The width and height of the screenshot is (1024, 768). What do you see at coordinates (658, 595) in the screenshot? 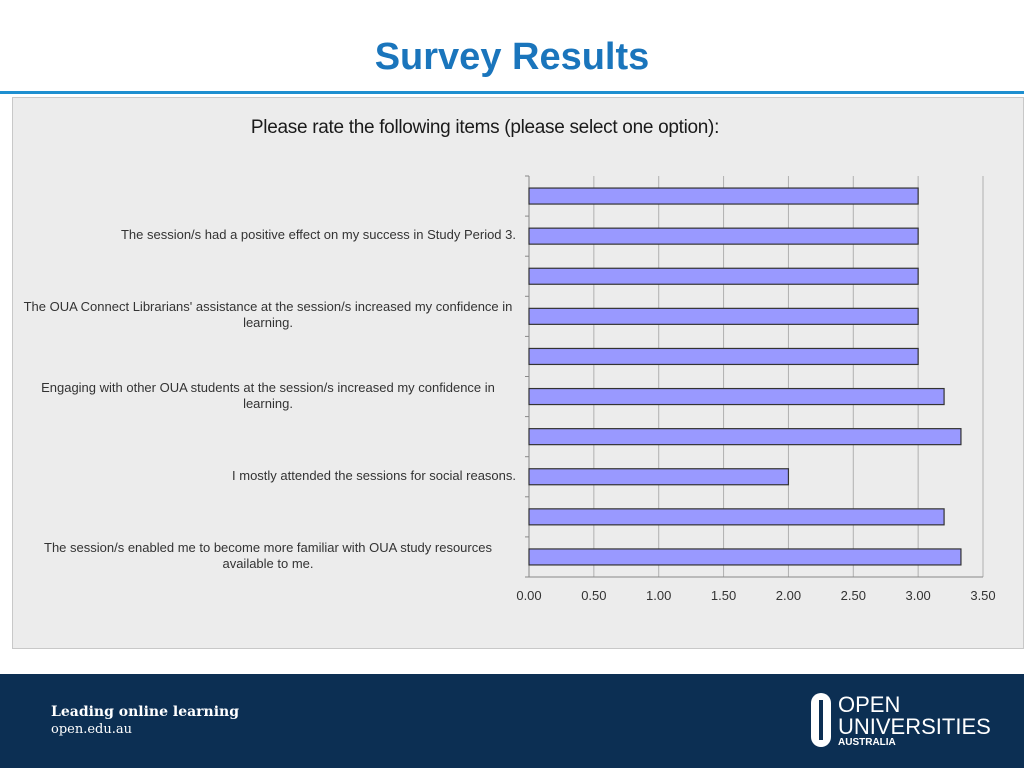
I see `x-tick-label: 1.00` at bounding box center [658, 595].